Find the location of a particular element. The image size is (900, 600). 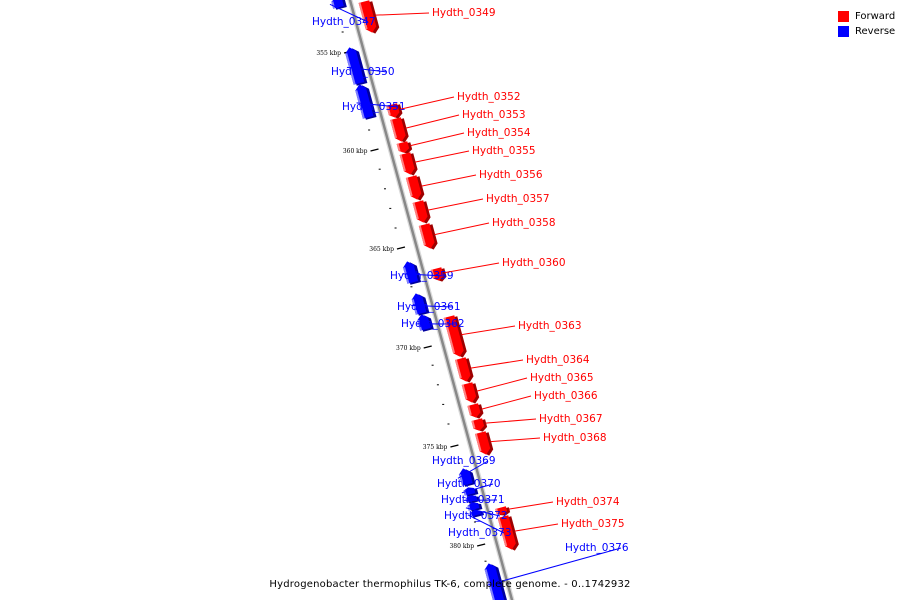

legend: Forward Reverse is located at coordinates (866, 24).